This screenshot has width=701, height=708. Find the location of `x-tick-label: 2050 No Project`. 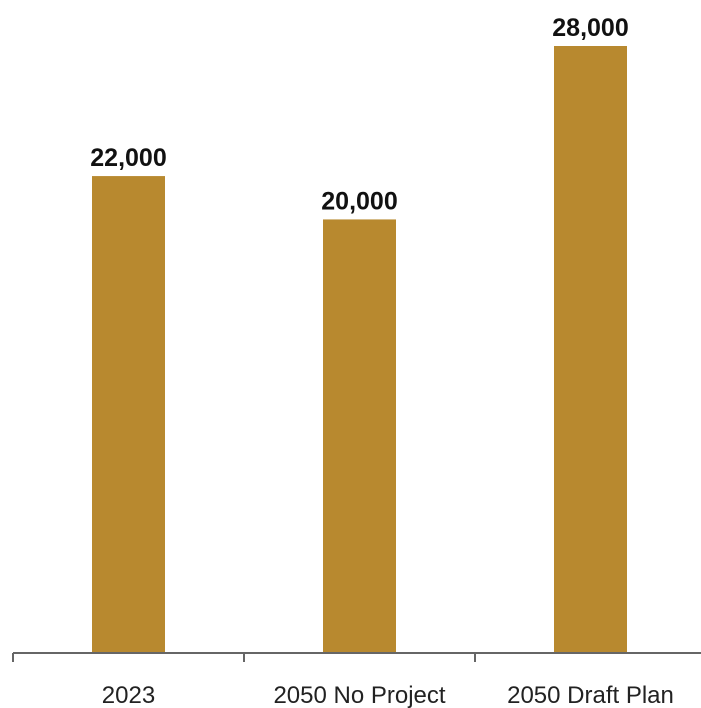

x-tick-label: 2050 No Project is located at coordinates (359, 695).